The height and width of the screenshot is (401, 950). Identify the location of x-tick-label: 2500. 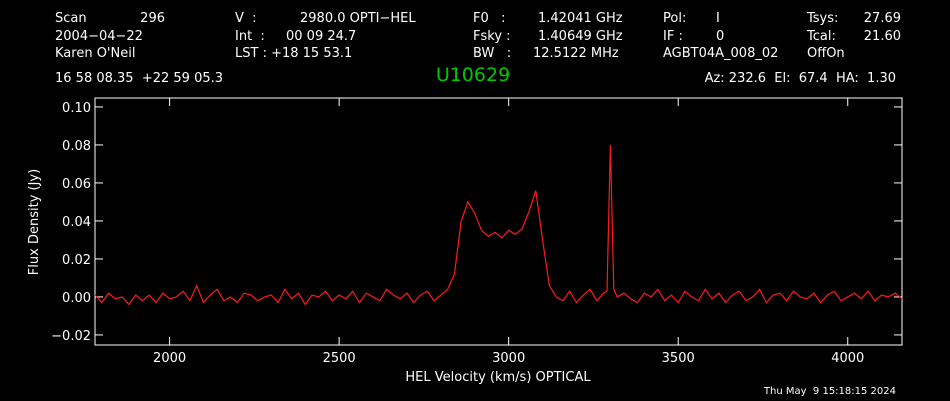
(339, 358).